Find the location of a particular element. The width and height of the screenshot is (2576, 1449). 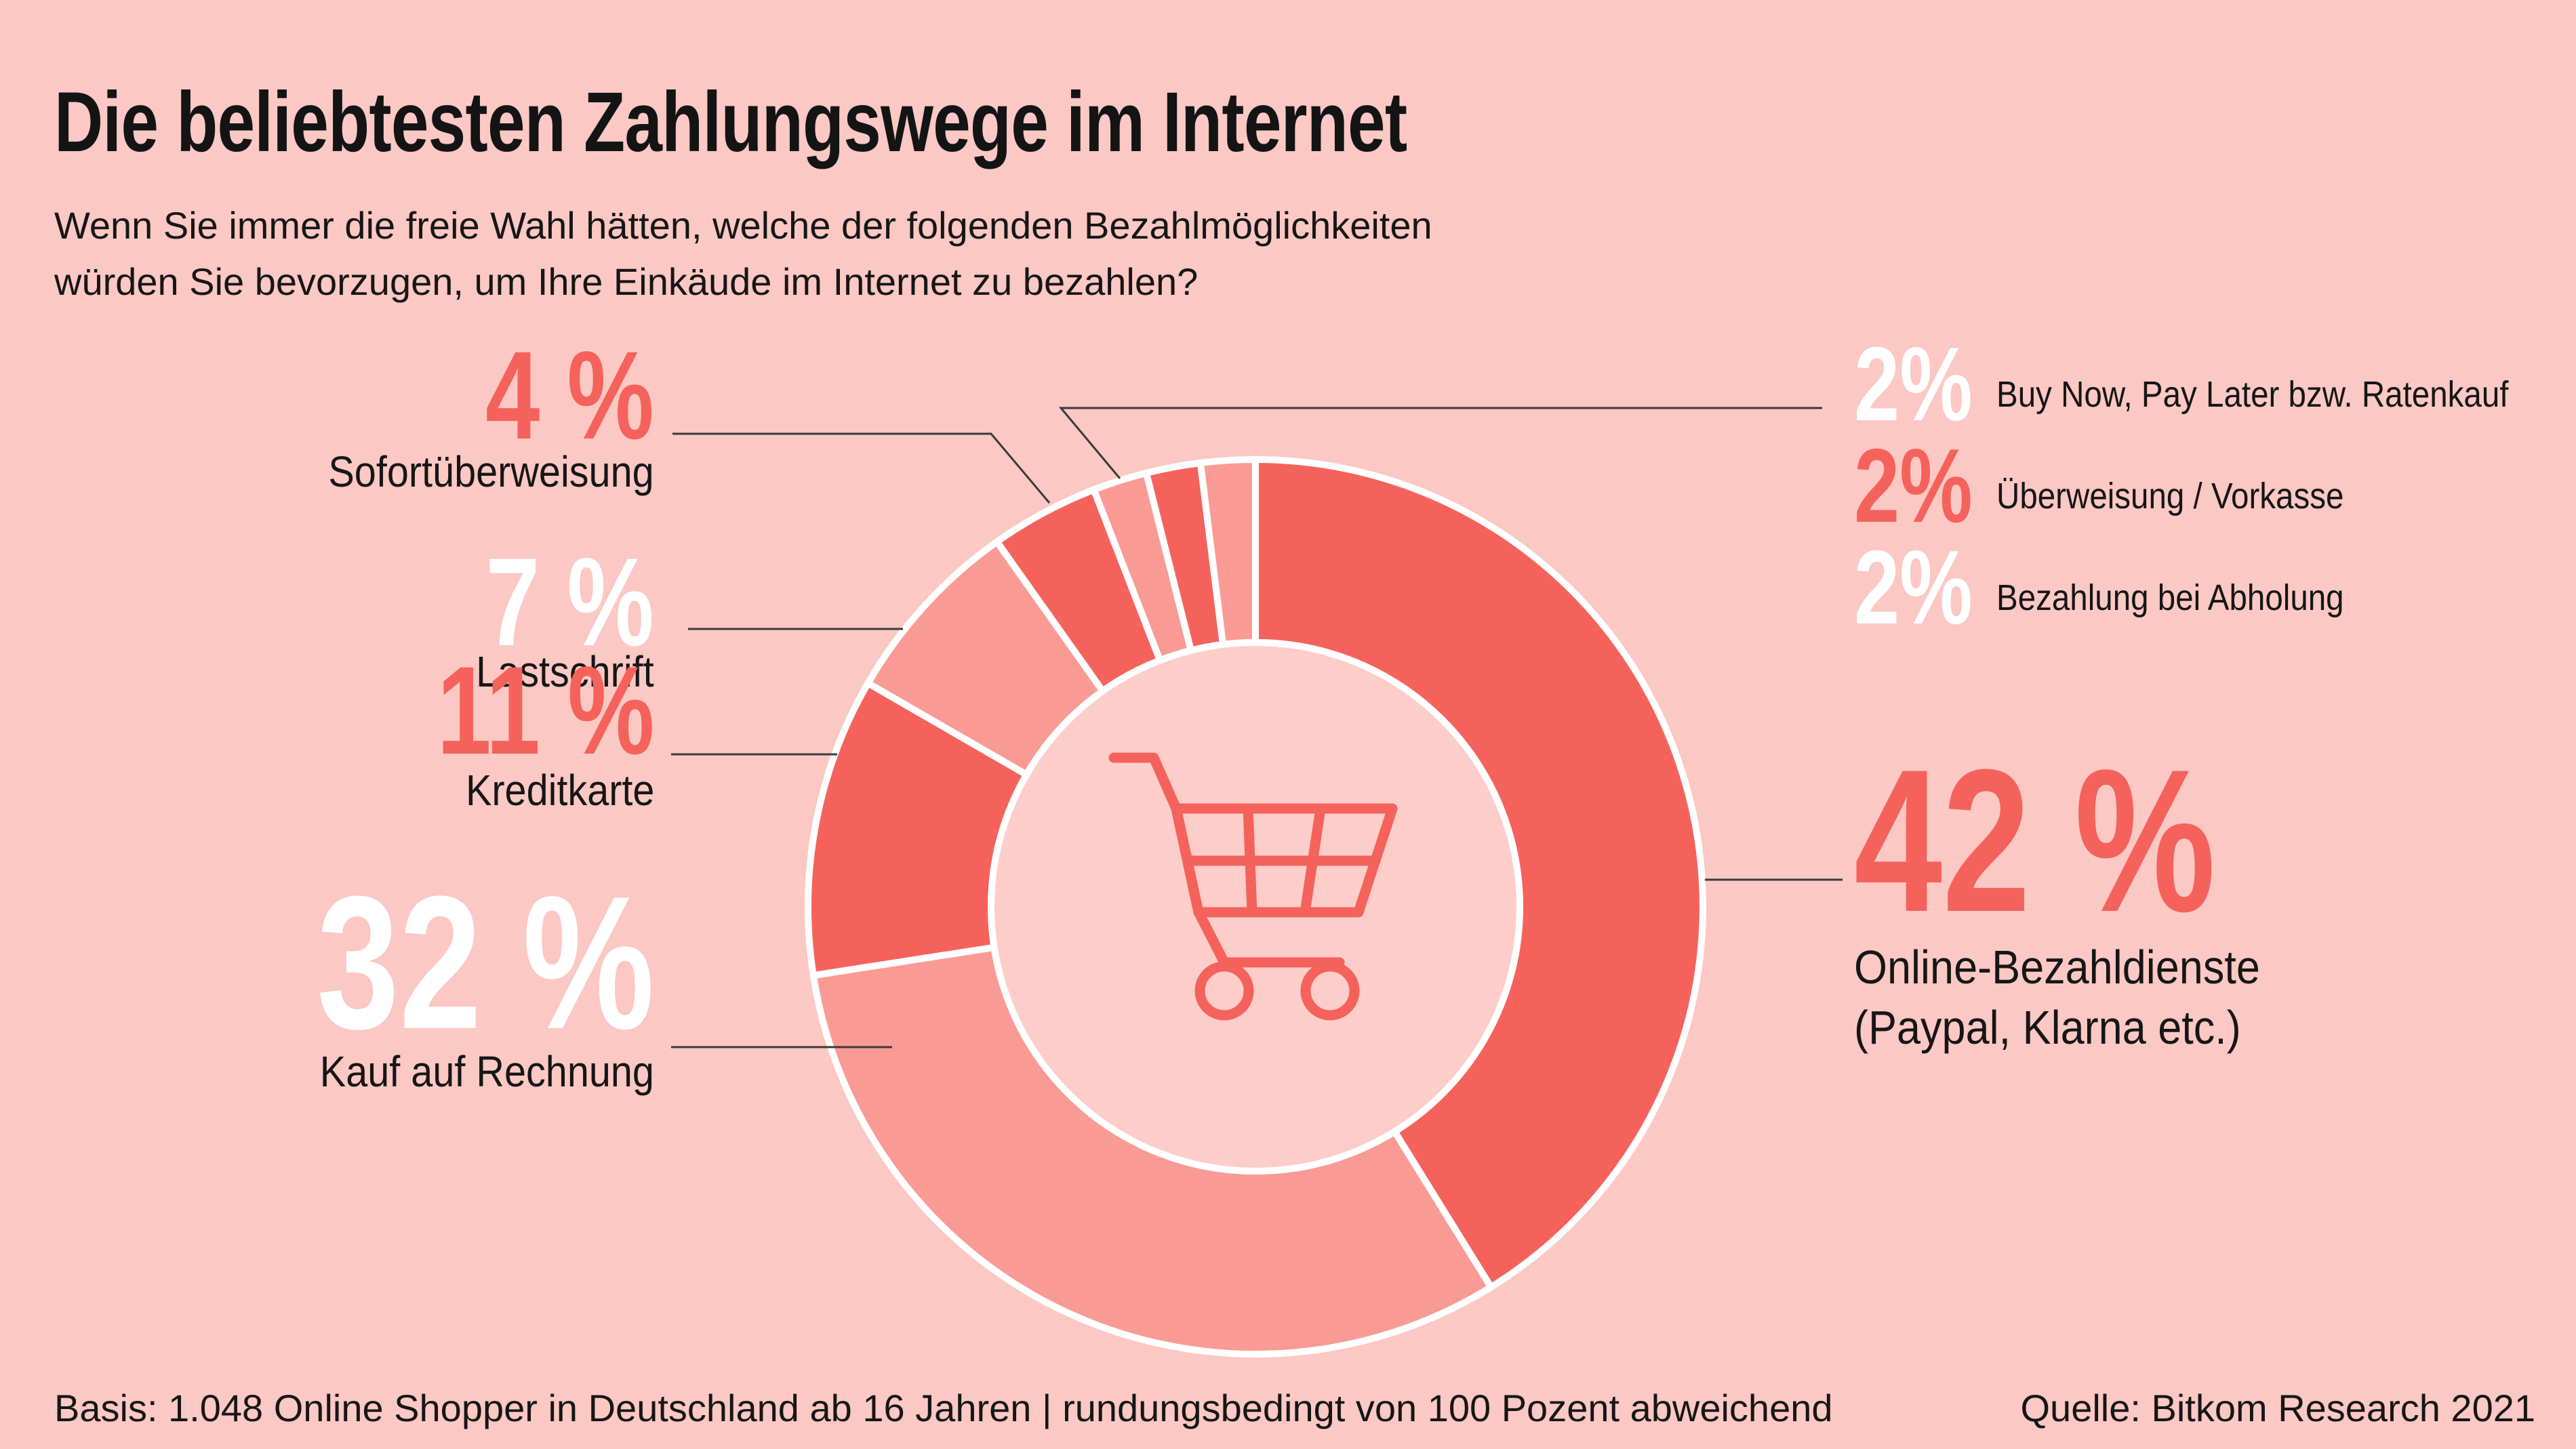

value-bezahlung-bei-abholung: 2% is located at coordinates (1913, 587).